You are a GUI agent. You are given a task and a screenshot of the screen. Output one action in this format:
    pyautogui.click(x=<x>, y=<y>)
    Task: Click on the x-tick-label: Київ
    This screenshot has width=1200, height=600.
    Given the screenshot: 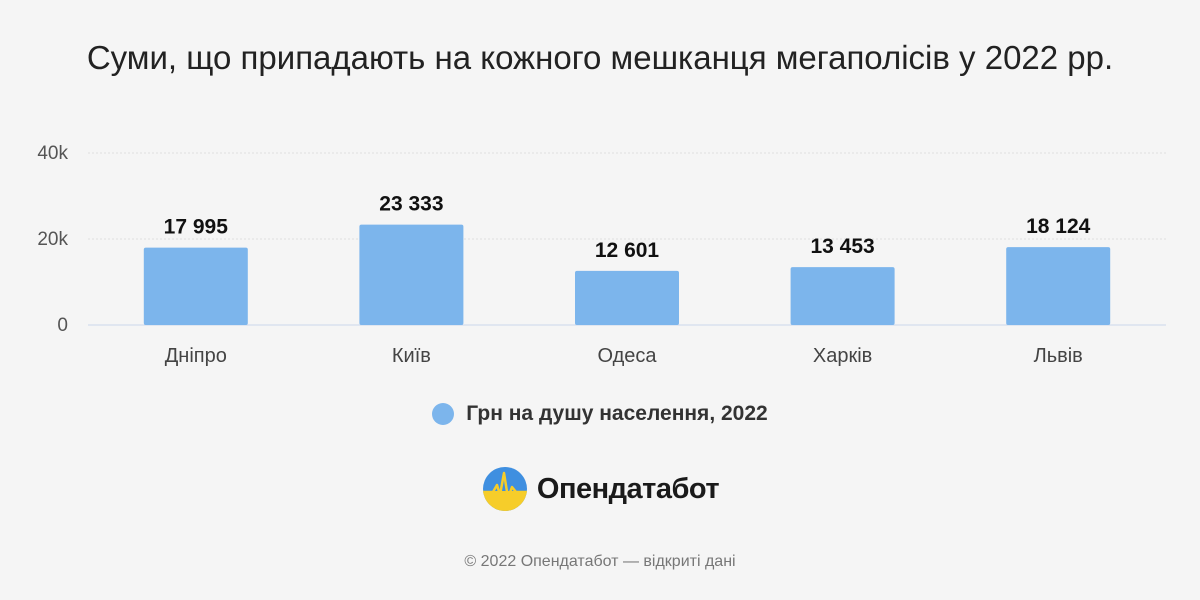 What is the action you would take?
    pyautogui.click(x=411, y=356)
    